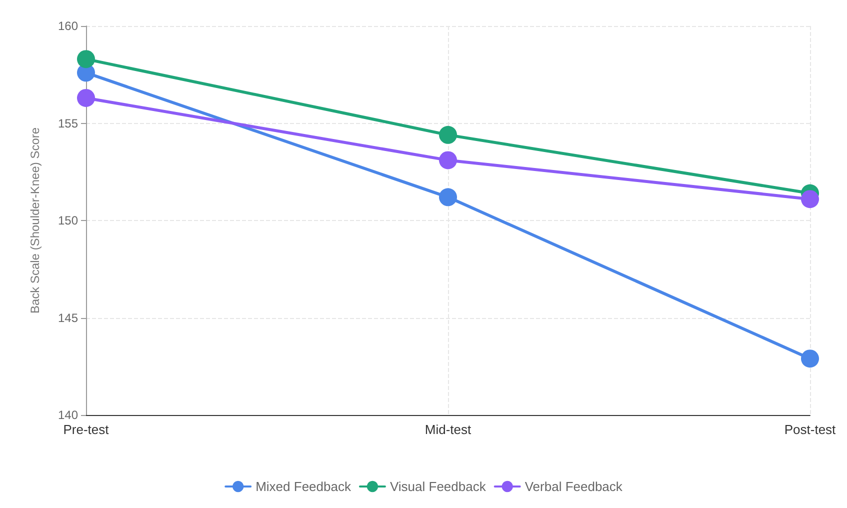  I want to click on y-tick-label: 155, so click(68, 123).